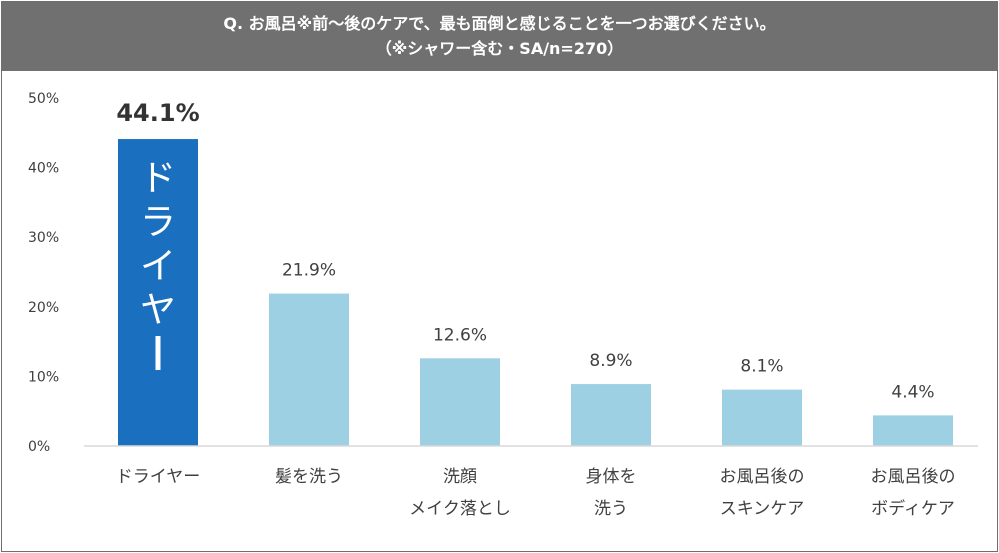 The height and width of the screenshot is (553, 999). What do you see at coordinates (158, 310) in the screenshot?
I see `highlight-bar-char: ヤ` at bounding box center [158, 310].